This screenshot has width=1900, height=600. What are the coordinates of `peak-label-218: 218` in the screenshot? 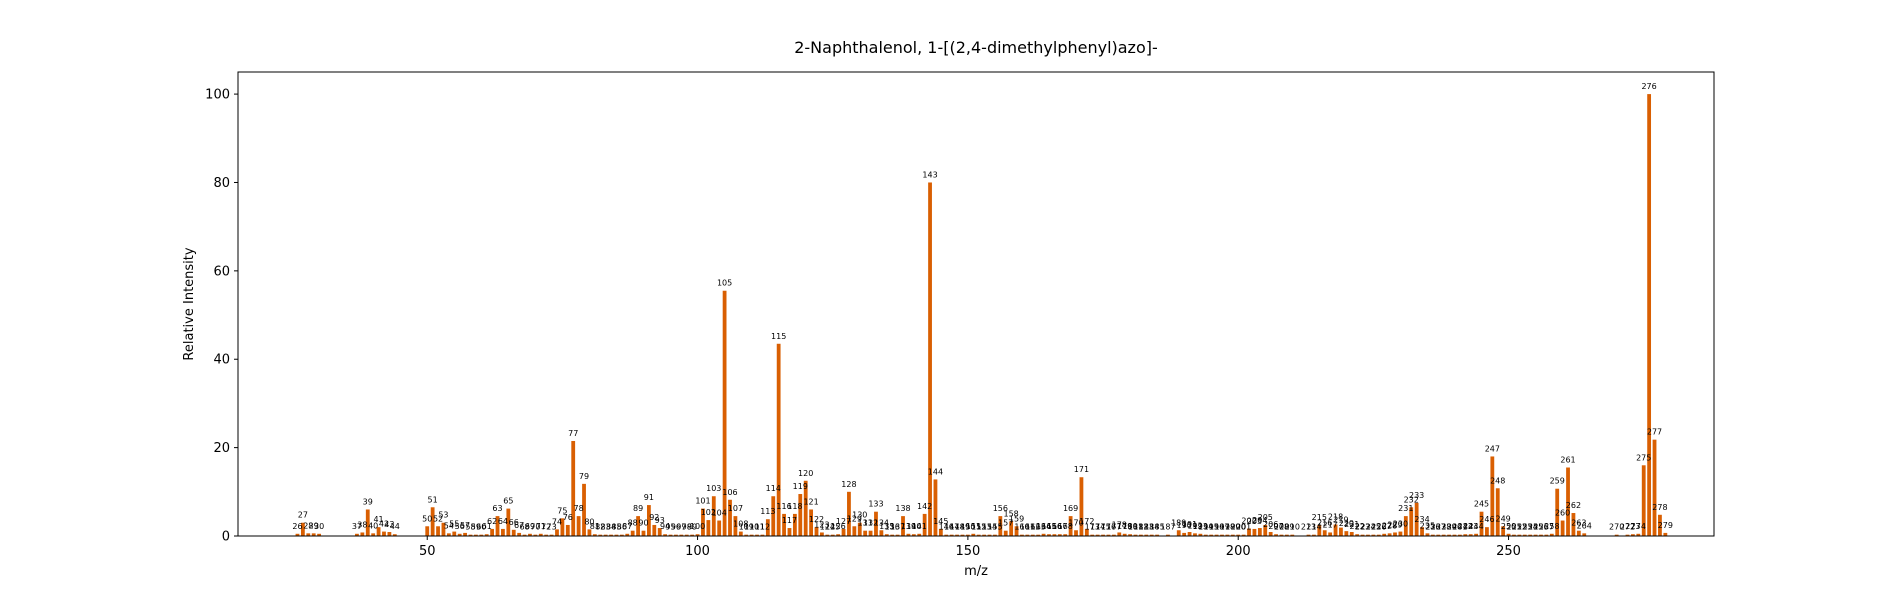 It's located at (1335, 517).